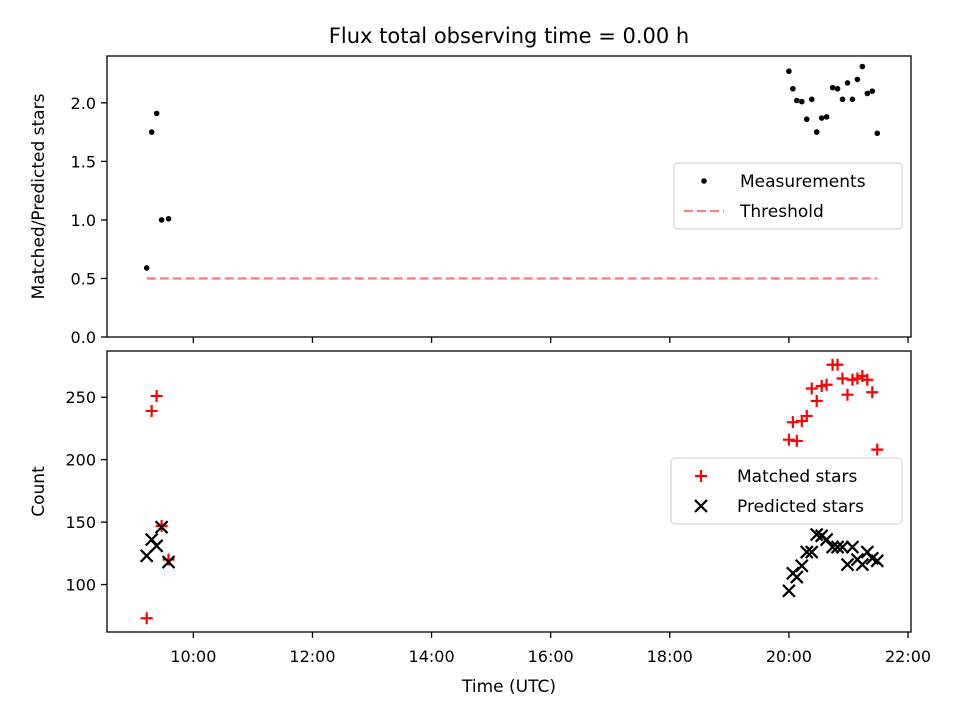  I want to click on y-tick-label: 2.0, so click(83, 103).